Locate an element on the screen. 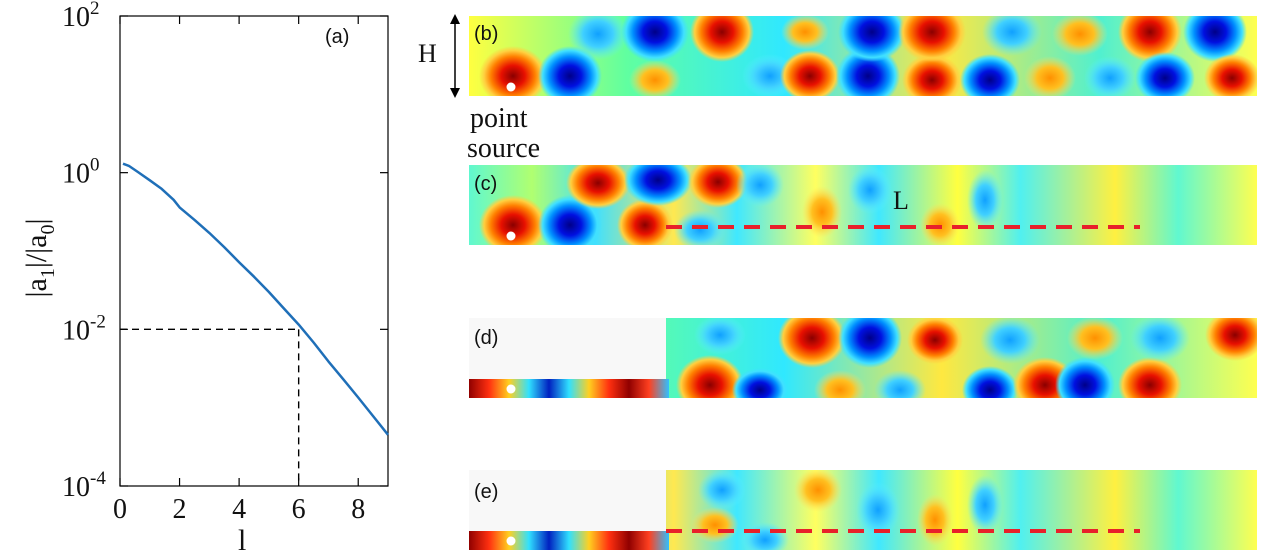 The width and height of the screenshot is (1262, 550). panel-label-b: (b) is located at coordinates (486, 34).